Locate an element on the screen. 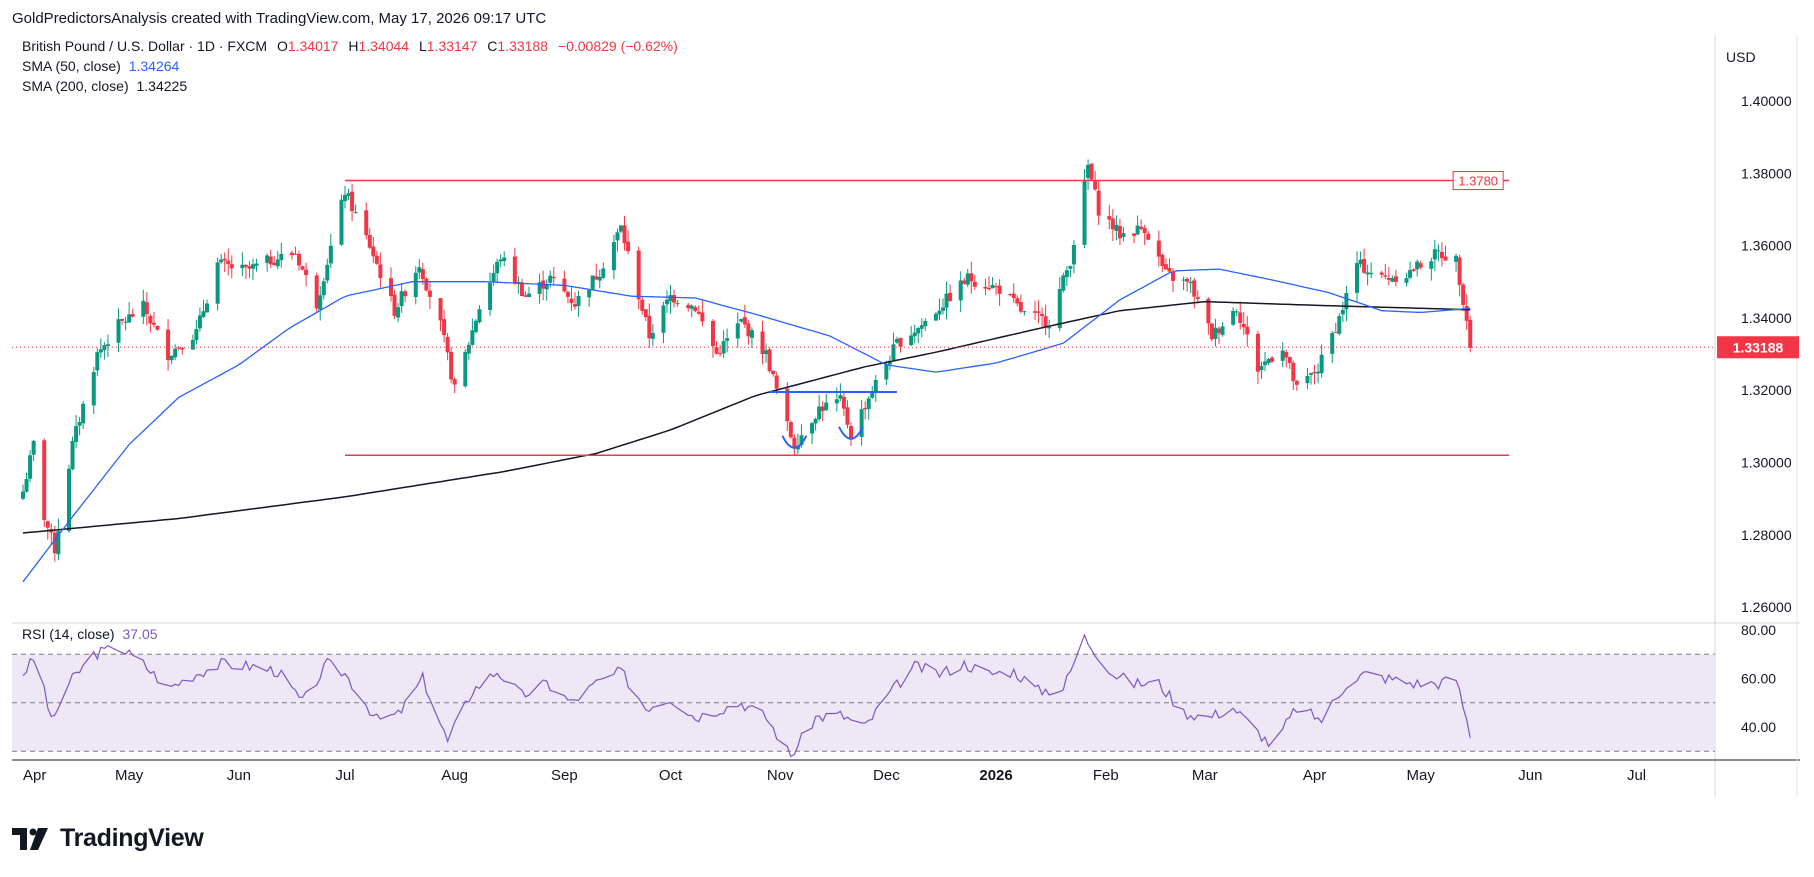 The width and height of the screenshot is (1814, 877). rsi-legend: RSI (14, close) 37.05 is located at coordinates (90, 634).